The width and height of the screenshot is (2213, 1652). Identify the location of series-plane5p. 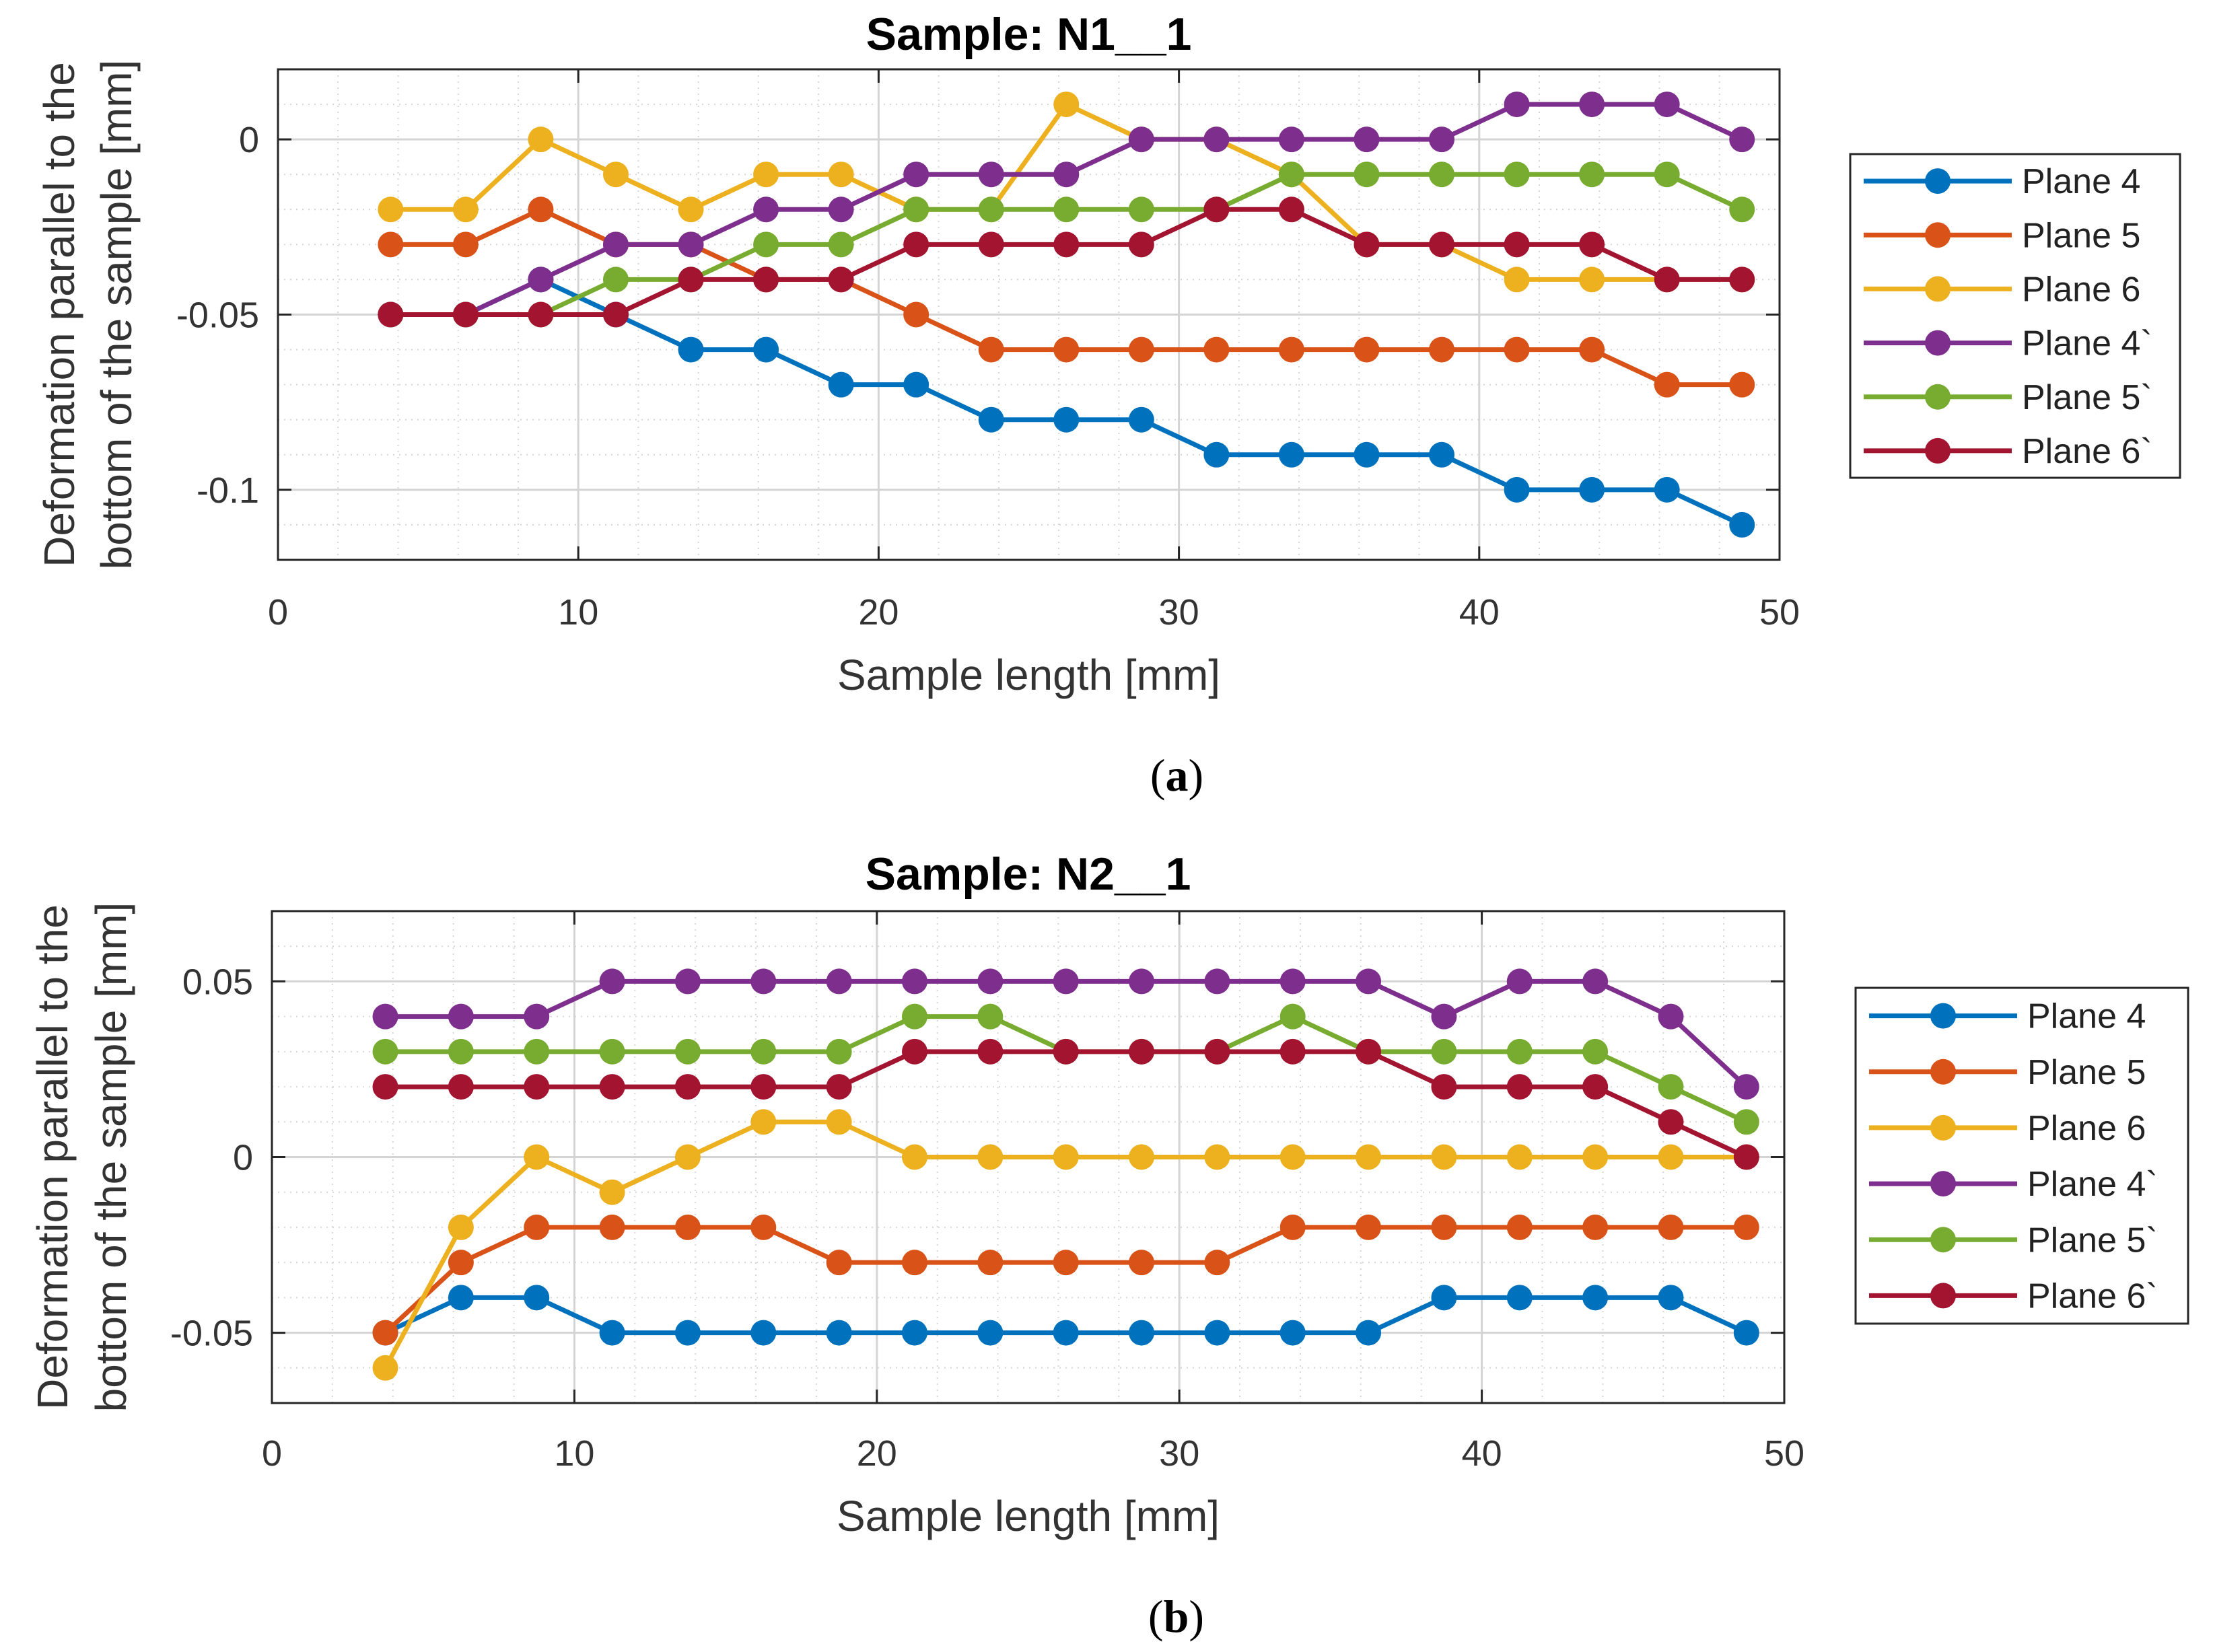
(1066, 1069).